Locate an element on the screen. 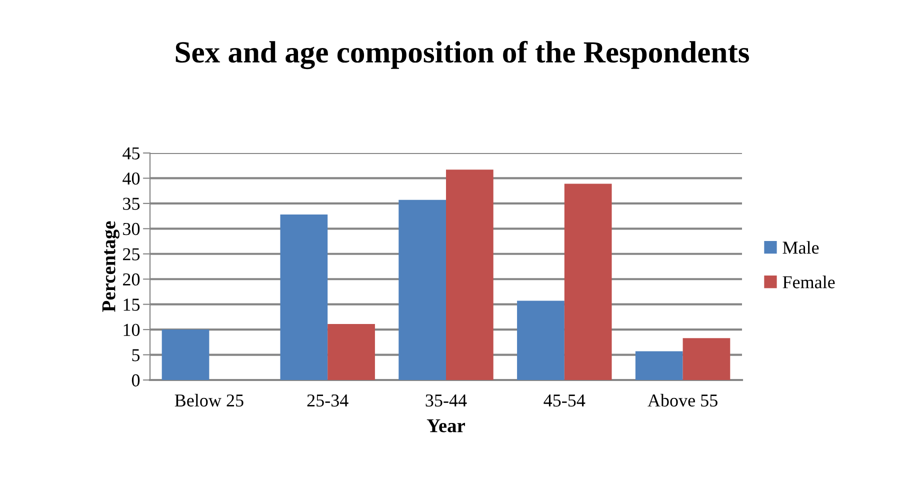 The width and height of the screenshot is (901, 496). y-tick-label: 20 is located at coordinates (131, 279).